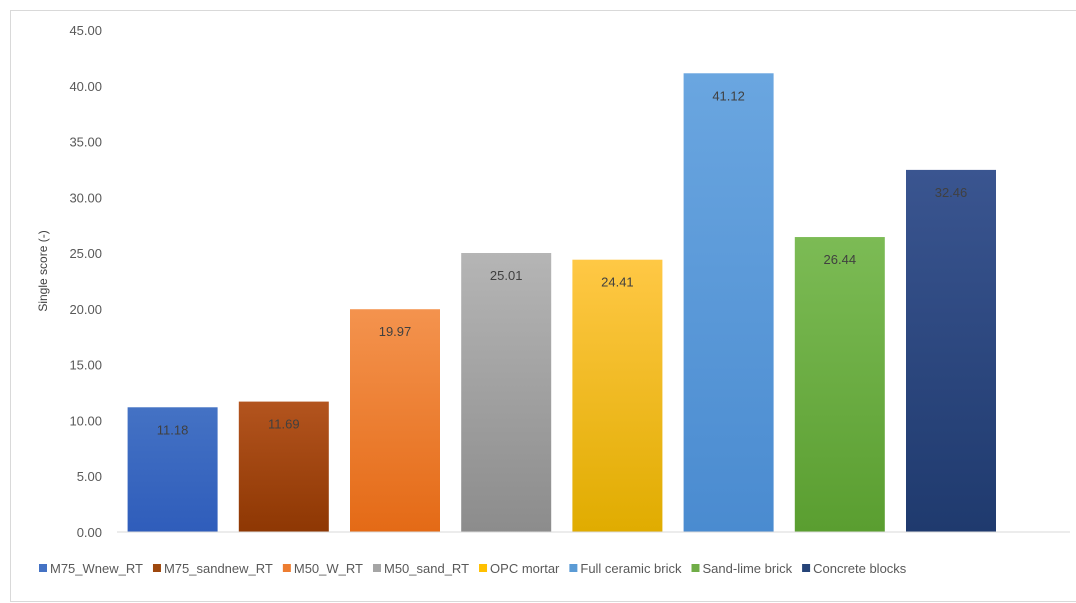  Describe the element at coordinates (840, 259) in the screenshot. I see `data-label: 26.44` at that location.